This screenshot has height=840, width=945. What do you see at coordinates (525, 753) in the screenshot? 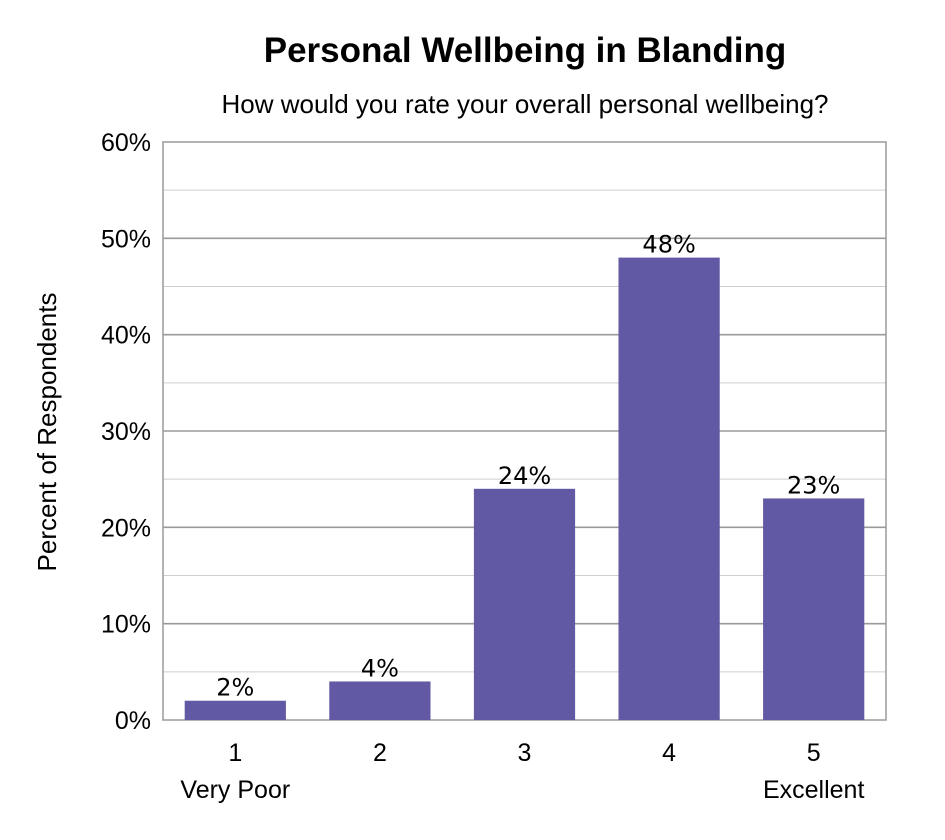
I see `x-tick-label: 3` at bounding box center [525, 753].